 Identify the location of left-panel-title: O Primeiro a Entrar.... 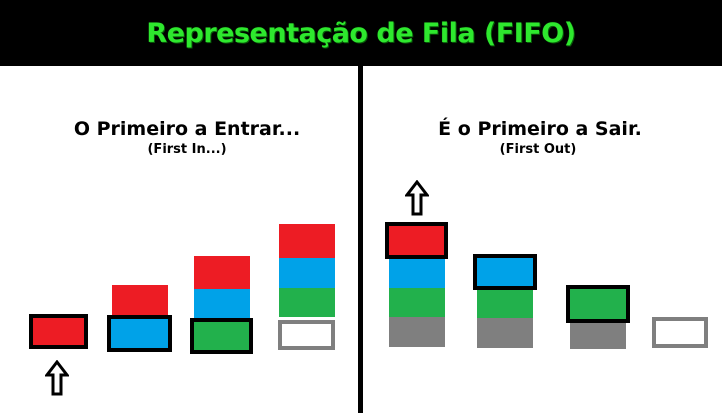
(187, 129).